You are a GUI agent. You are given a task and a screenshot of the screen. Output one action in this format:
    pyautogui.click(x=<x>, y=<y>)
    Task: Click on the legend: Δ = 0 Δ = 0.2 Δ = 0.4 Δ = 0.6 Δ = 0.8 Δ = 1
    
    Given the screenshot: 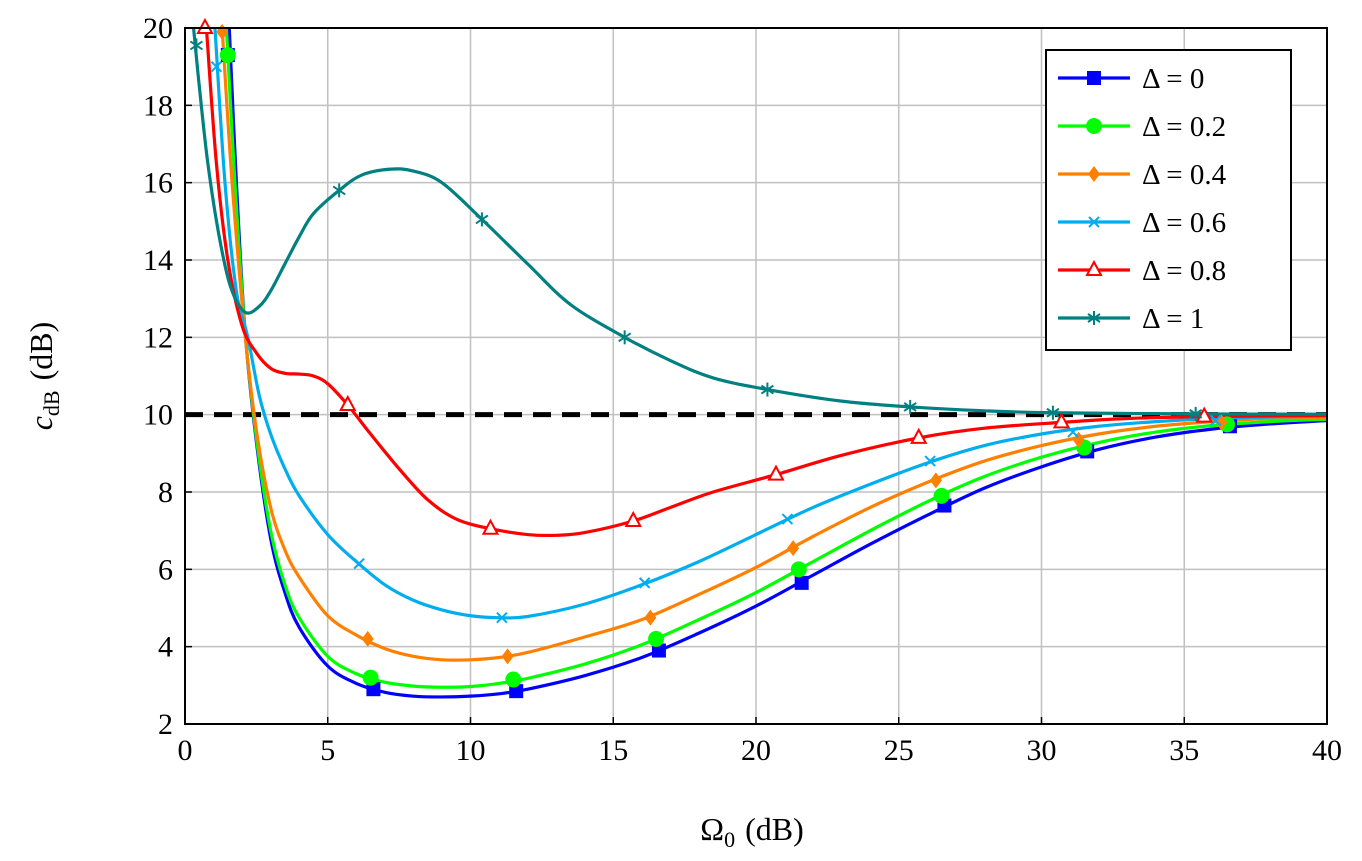 What is the action you would take?
    pyautogui.click(x=1168, y=200)
    